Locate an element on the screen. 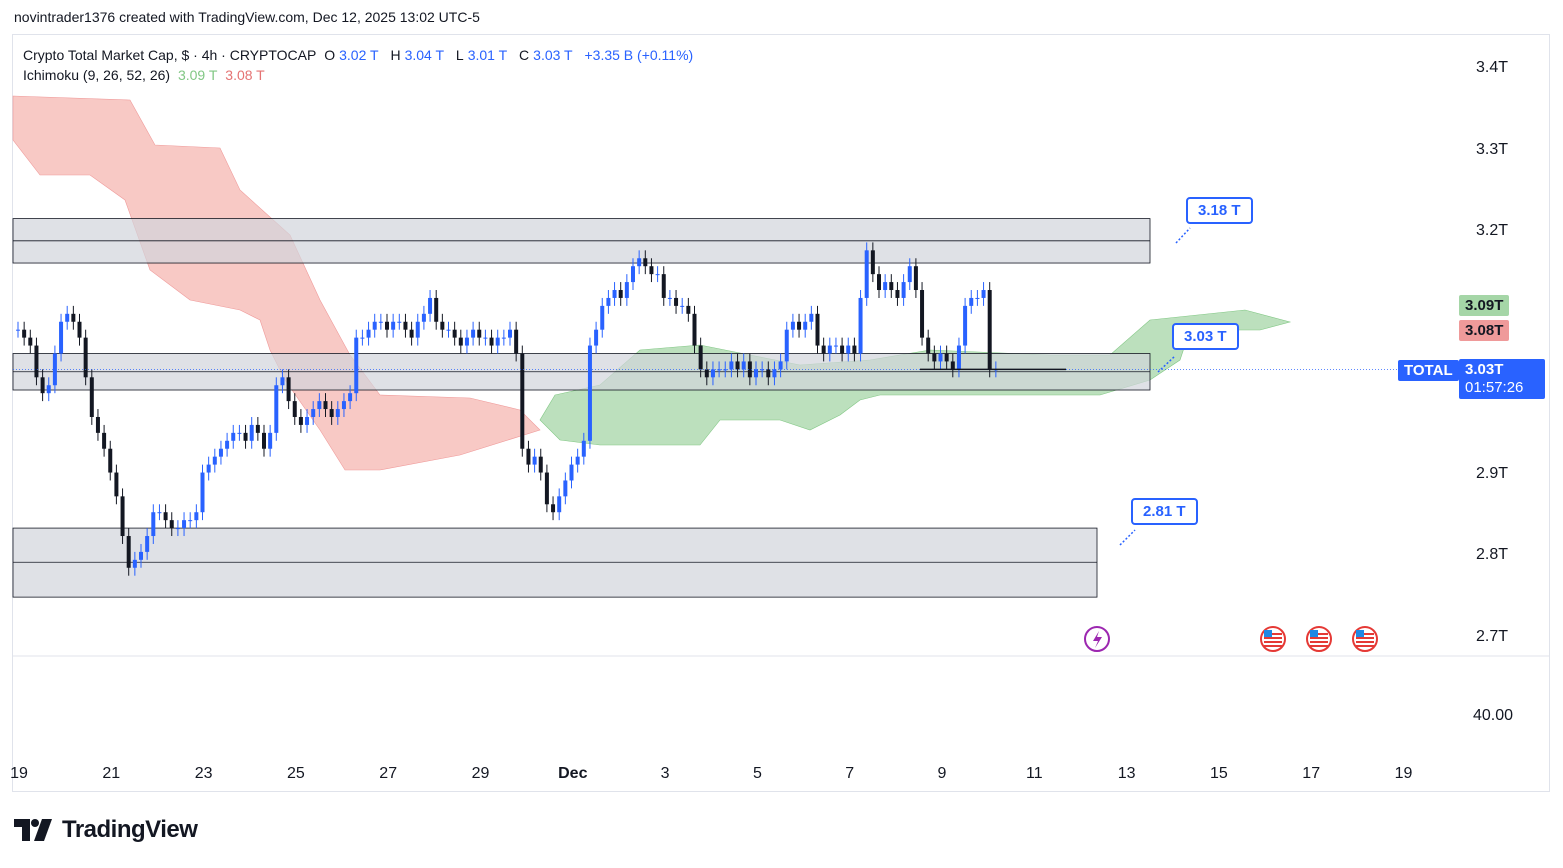 The image size is (1563, 868). y-tick-label: 2.7T is located at coordinates (1492, 636).